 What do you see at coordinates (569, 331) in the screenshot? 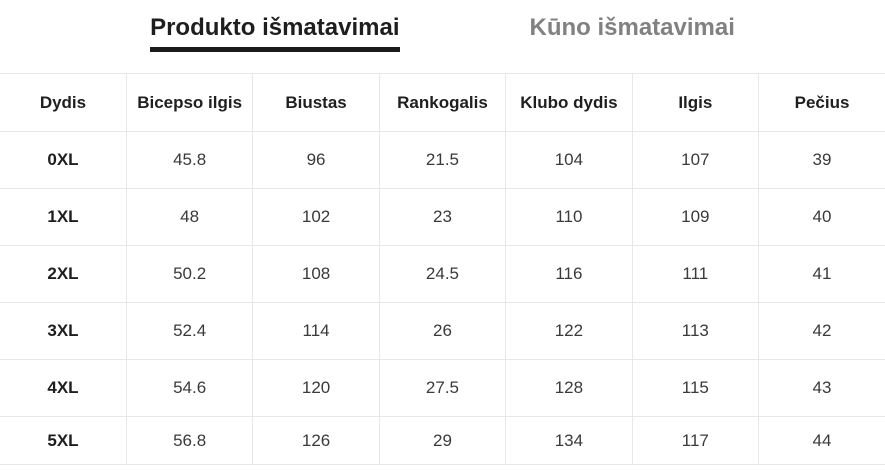
I see `table-cell-value: 122` at bounding box center [569, 331].